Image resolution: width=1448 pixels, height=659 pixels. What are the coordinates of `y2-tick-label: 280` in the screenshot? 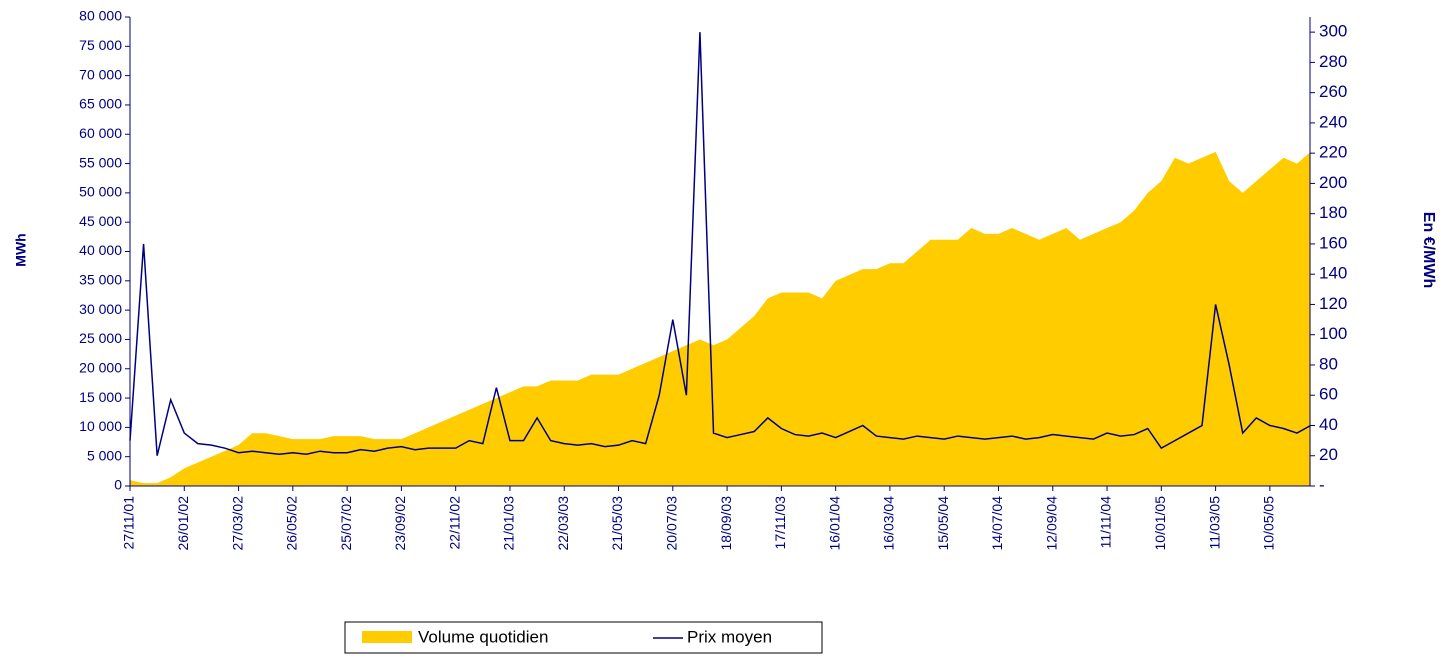 It's located at (1333, 61).